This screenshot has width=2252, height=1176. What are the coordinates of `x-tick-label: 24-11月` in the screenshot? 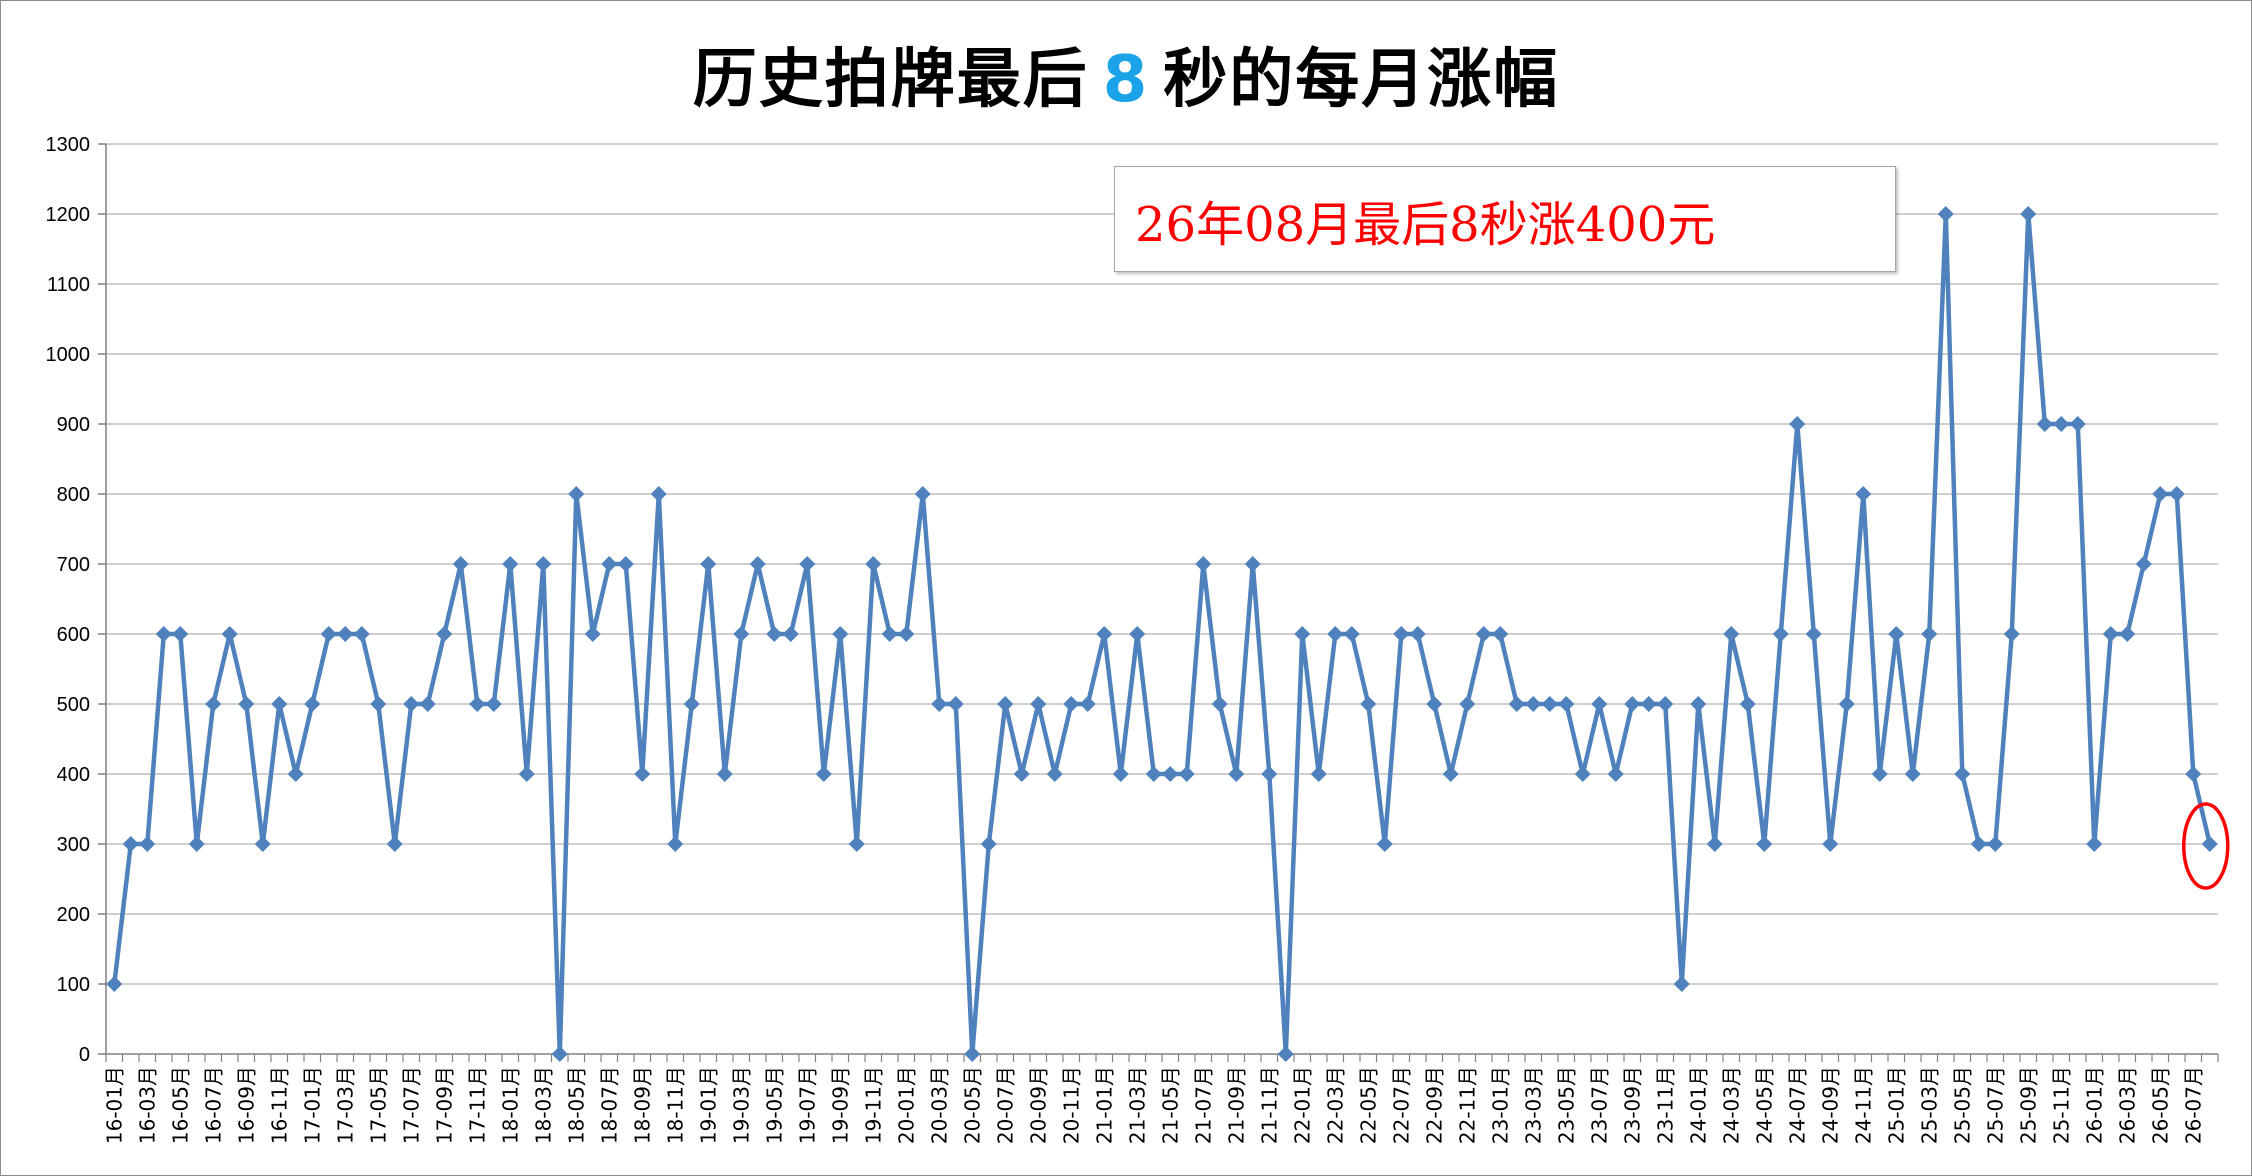 It's located at (1863, 1105).